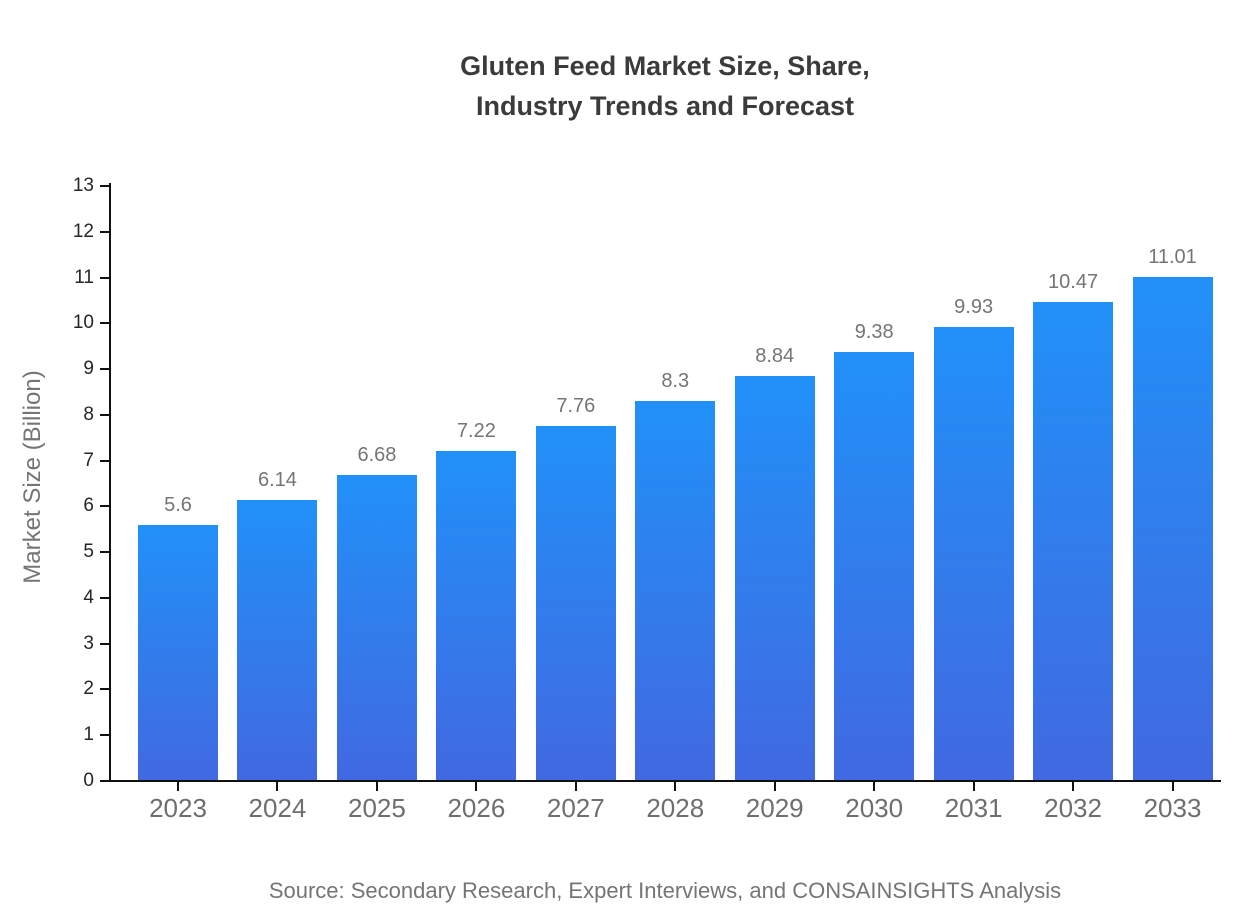 This screenshot has width=1260, height=920. I want to click on y-tick-label: 8, so click(88, 414).